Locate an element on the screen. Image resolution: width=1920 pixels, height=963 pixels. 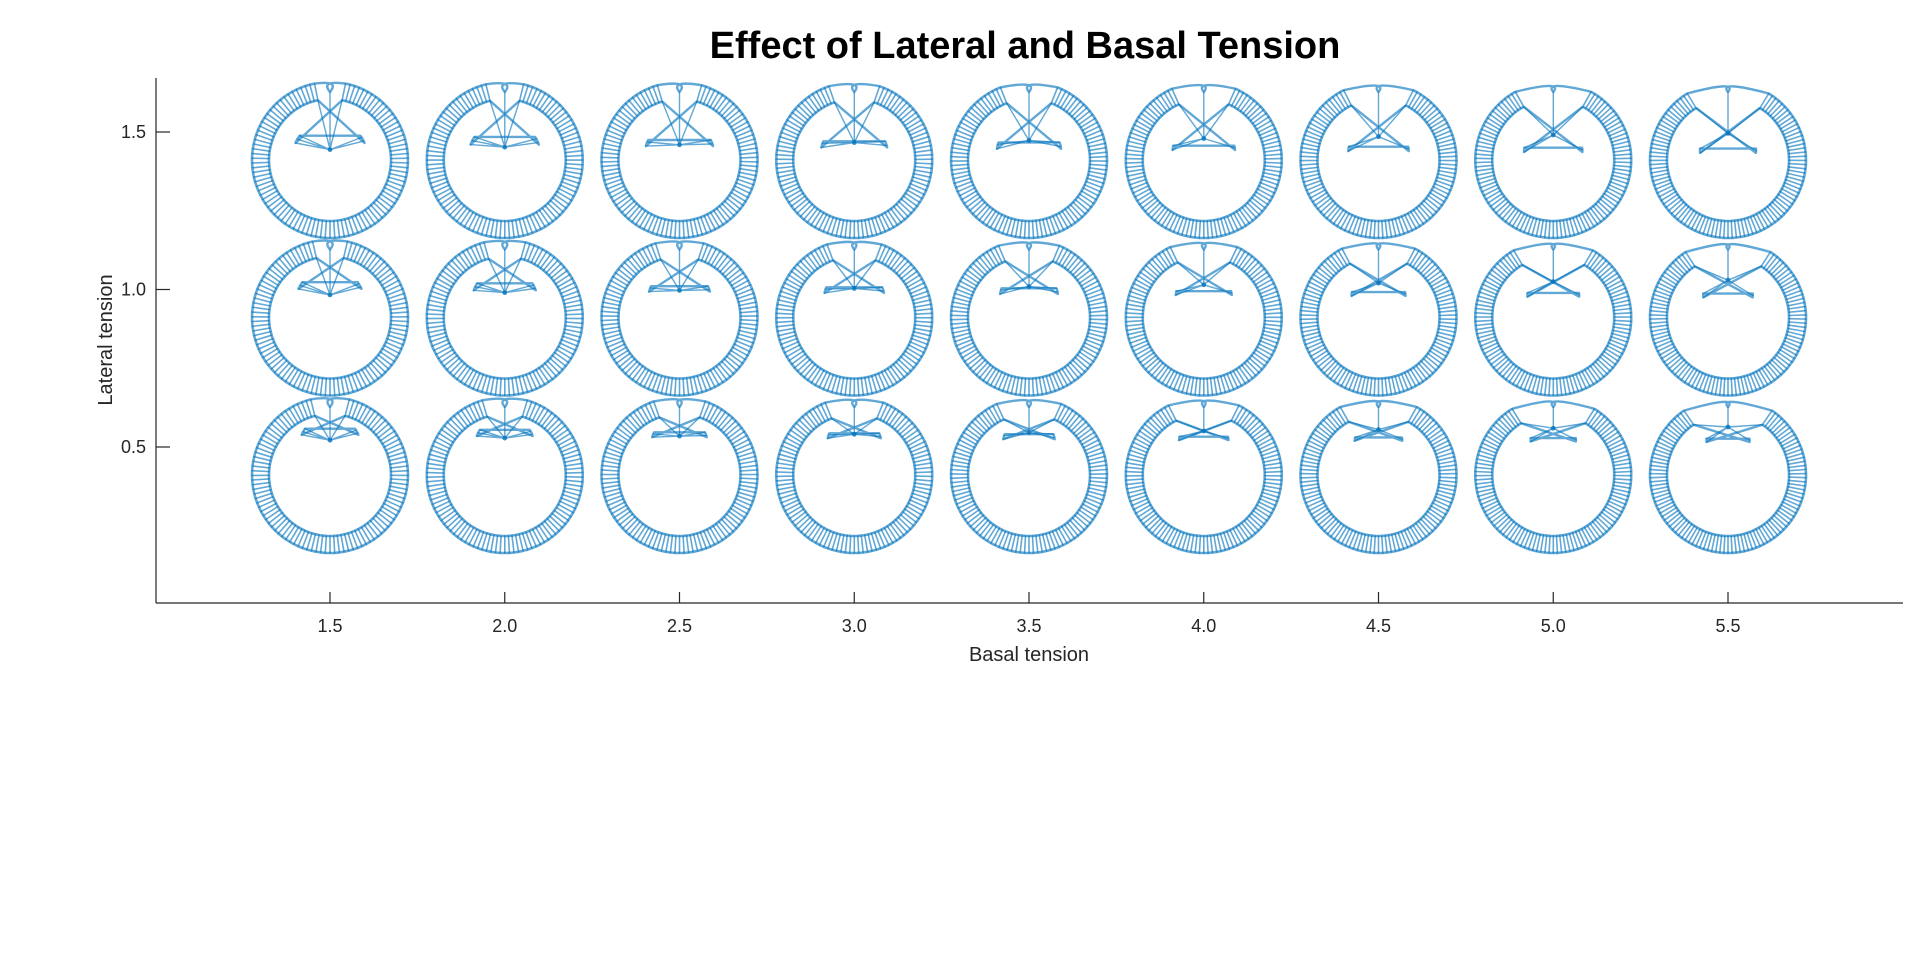
x-tick-label: 3.5 is located at coordinates (1028, 626).